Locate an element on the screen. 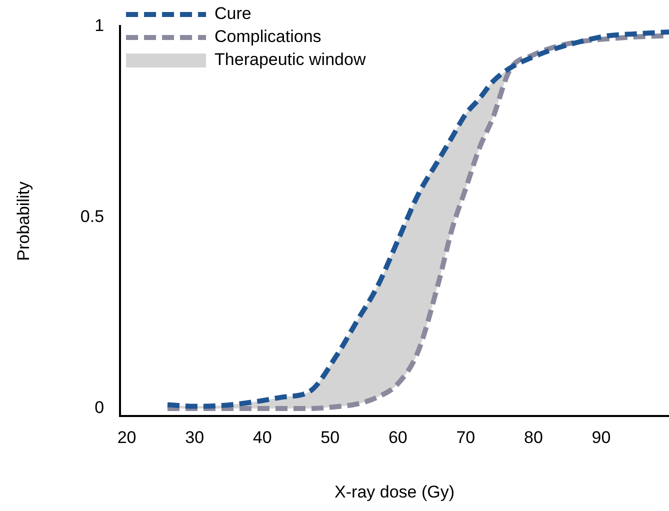  x-tick-label: 60 is located at coordinates (398, 438).